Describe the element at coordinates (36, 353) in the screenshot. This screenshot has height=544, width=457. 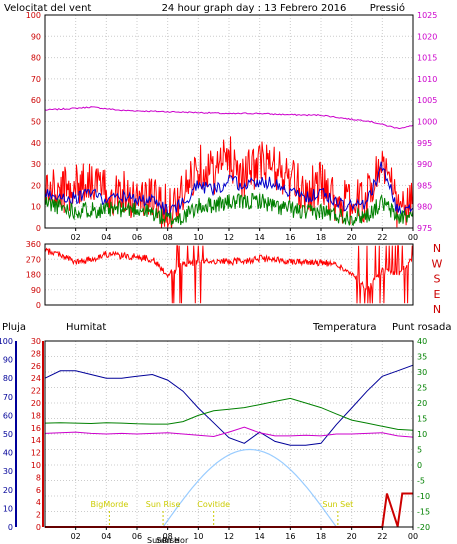
I see `rain-y-tick-label: 28` at that location.